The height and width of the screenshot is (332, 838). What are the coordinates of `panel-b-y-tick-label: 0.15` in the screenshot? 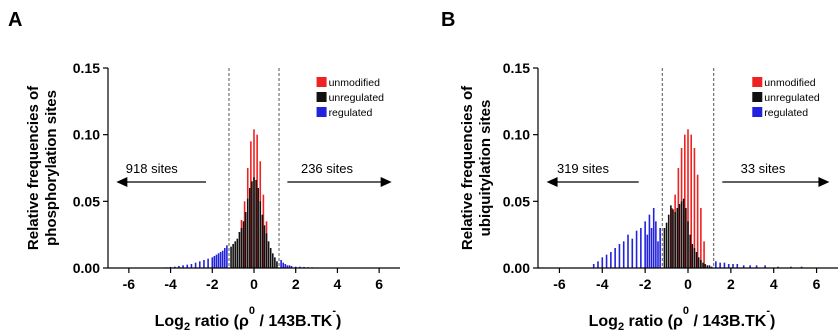 It's located at (516, 68).